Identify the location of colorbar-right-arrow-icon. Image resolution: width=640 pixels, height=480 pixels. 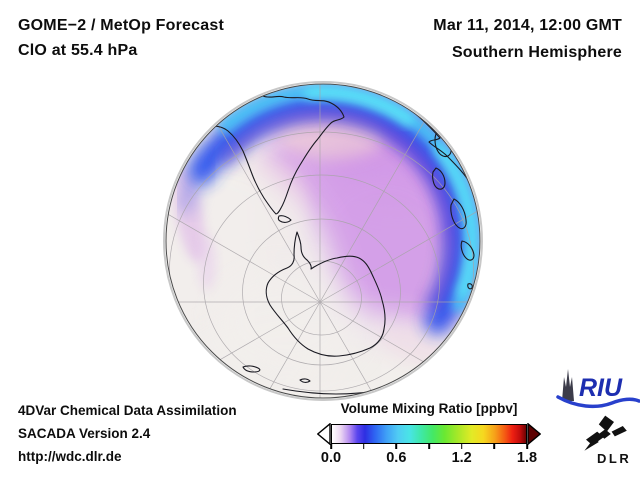
(534, 434).